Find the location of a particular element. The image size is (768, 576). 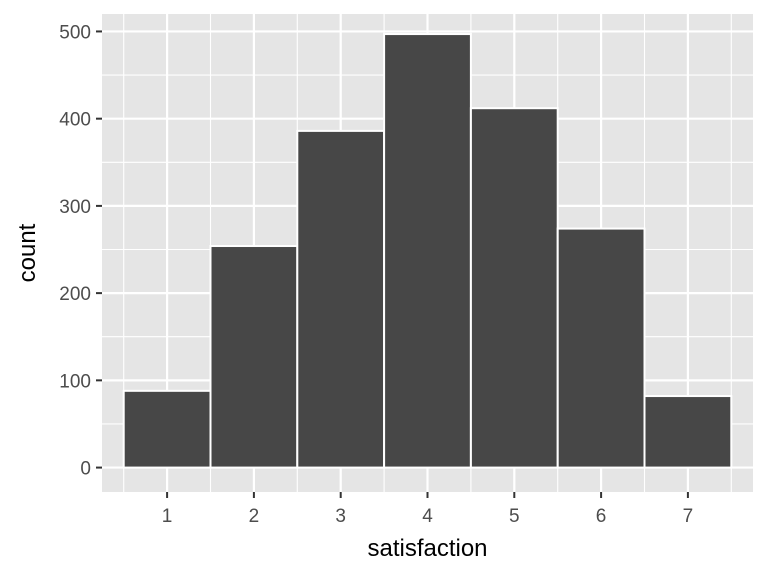

y-tick-label: 0 is located at coordinates (85, 469).